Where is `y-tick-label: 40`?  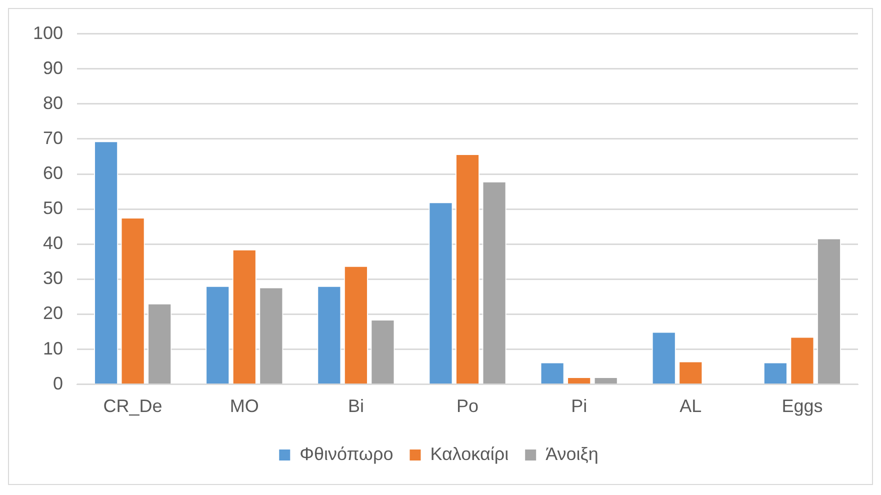
y-tick-label: 40 is located at coordinates (53, 243).